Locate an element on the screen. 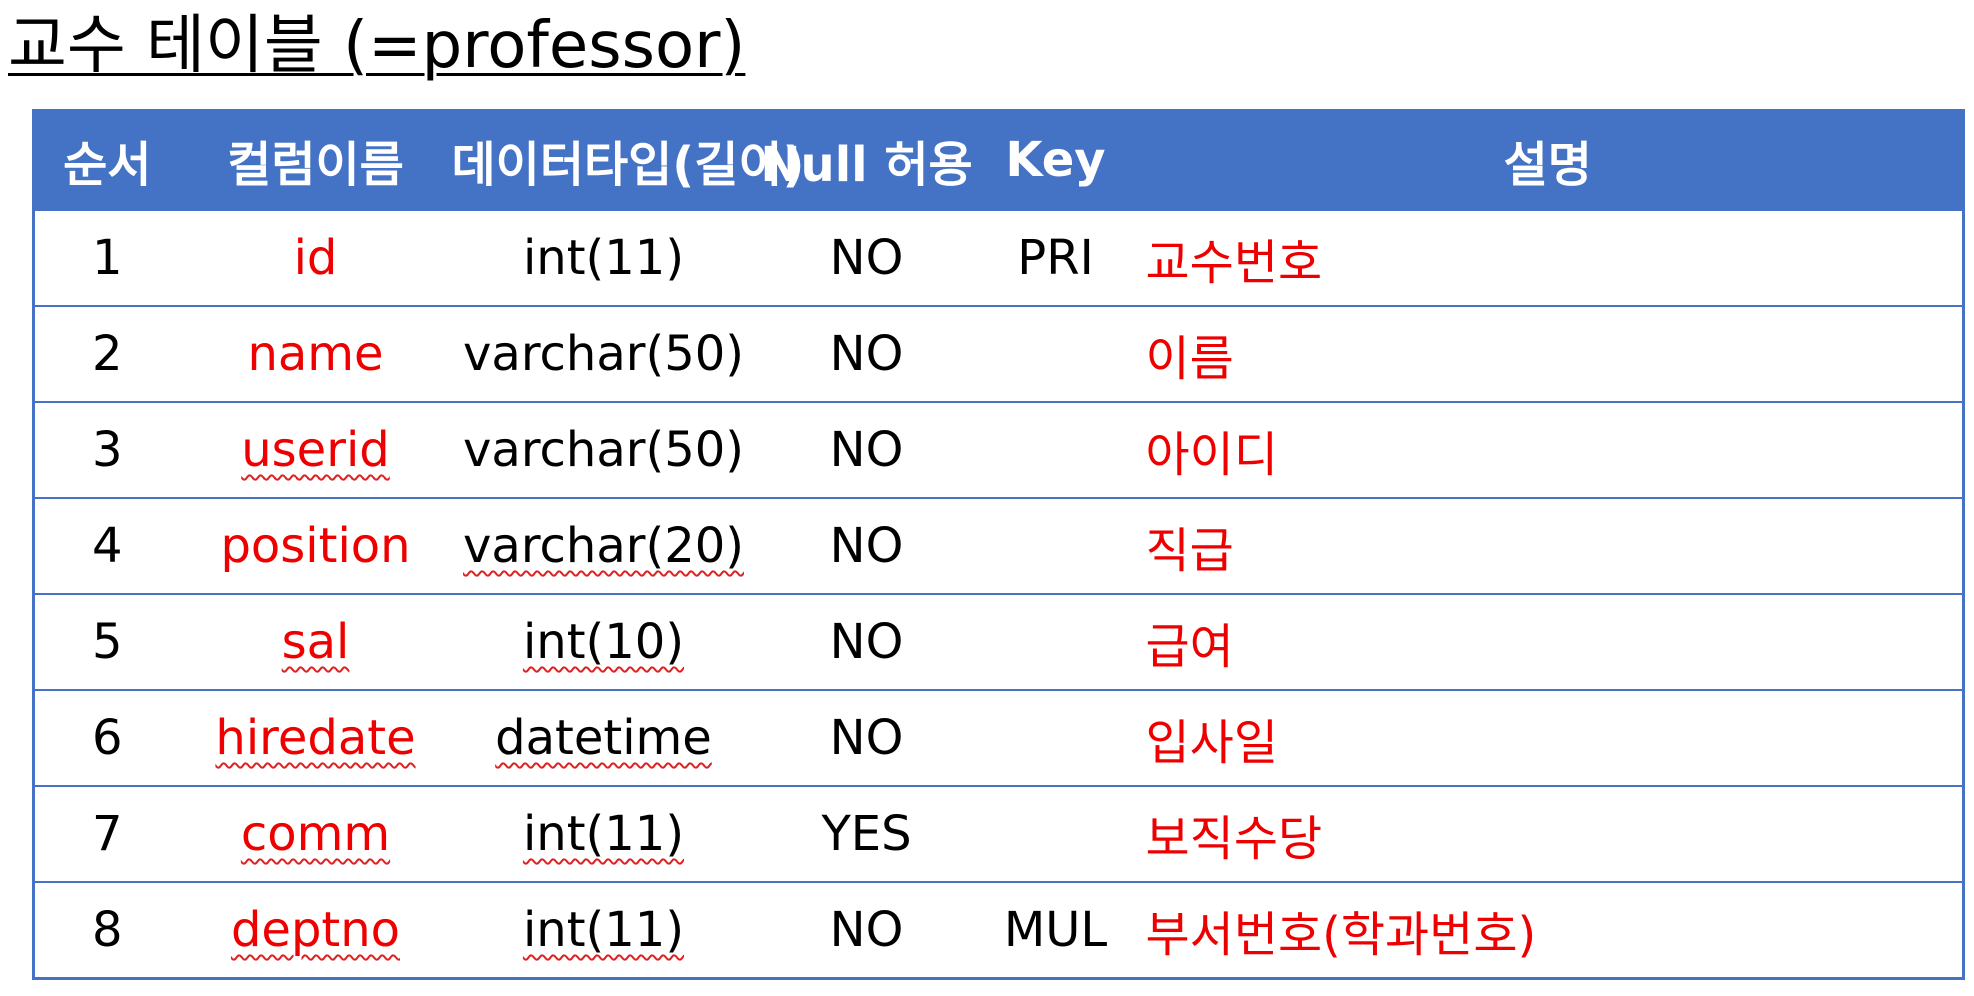 The height and width of the screenshot is (996, 1974). cell-column-name: hiredate is located at coordinates (315, 738).